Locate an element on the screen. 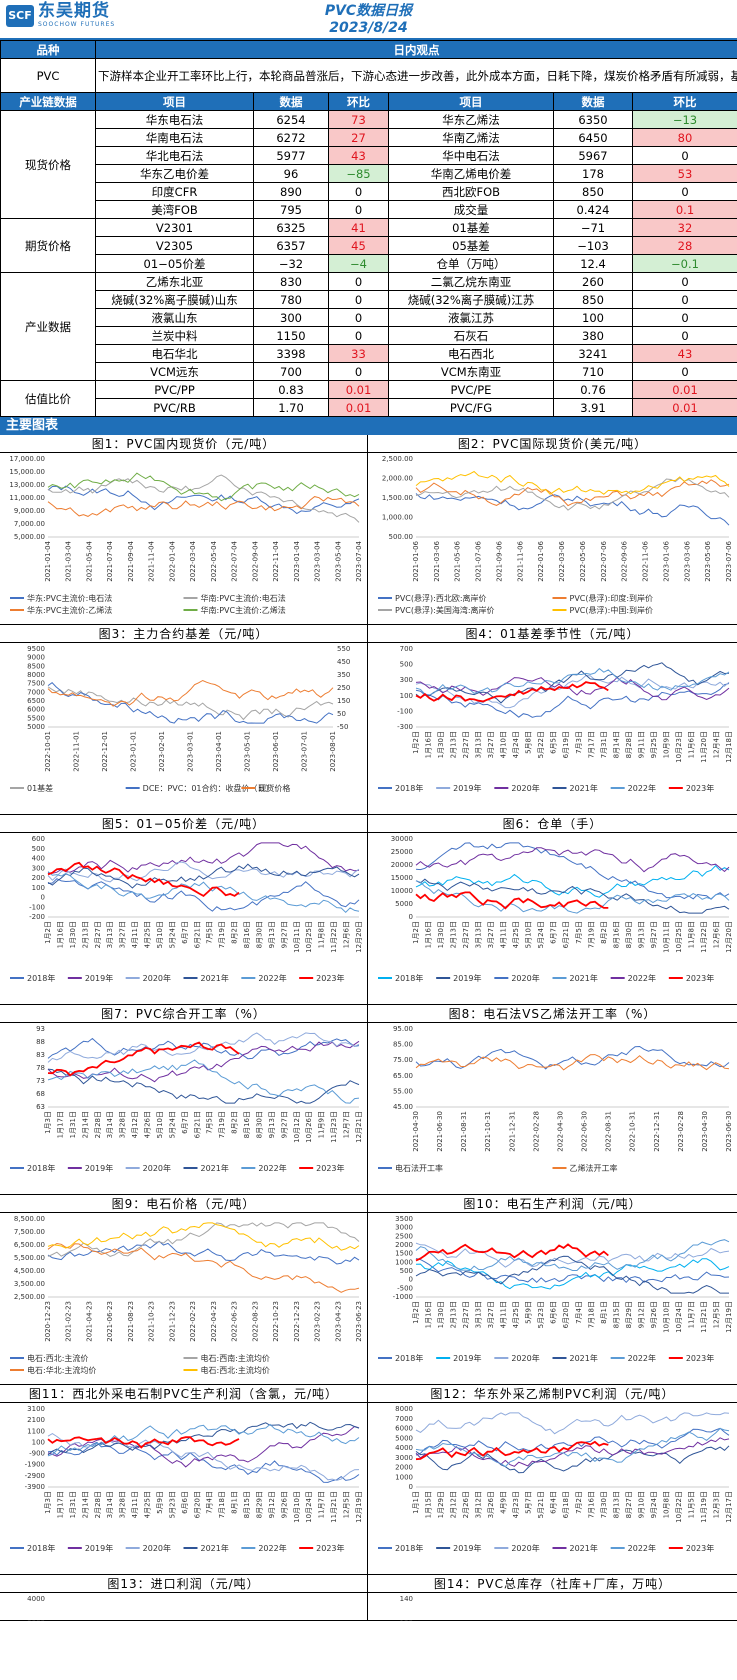  x-tick-label: 2022-07-06 is located at coordinates (604, 560).